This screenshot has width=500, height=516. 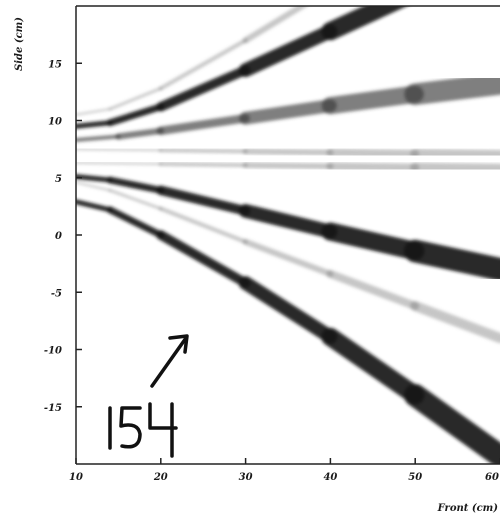 I want to click on x-tick-label: 20, so click(x=160, y=477).